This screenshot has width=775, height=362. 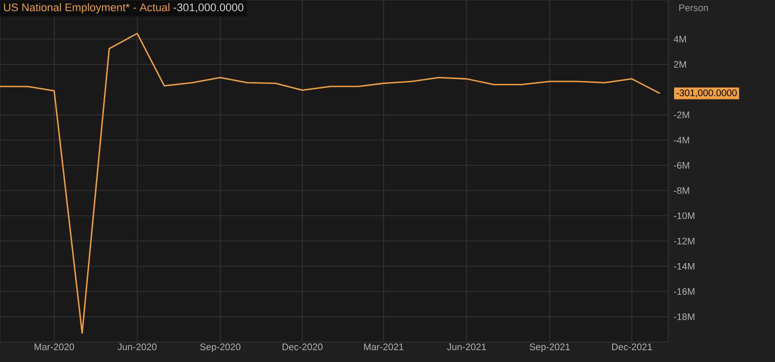 I want to click on y-axis-title: Person, so click(x=693, y=8).